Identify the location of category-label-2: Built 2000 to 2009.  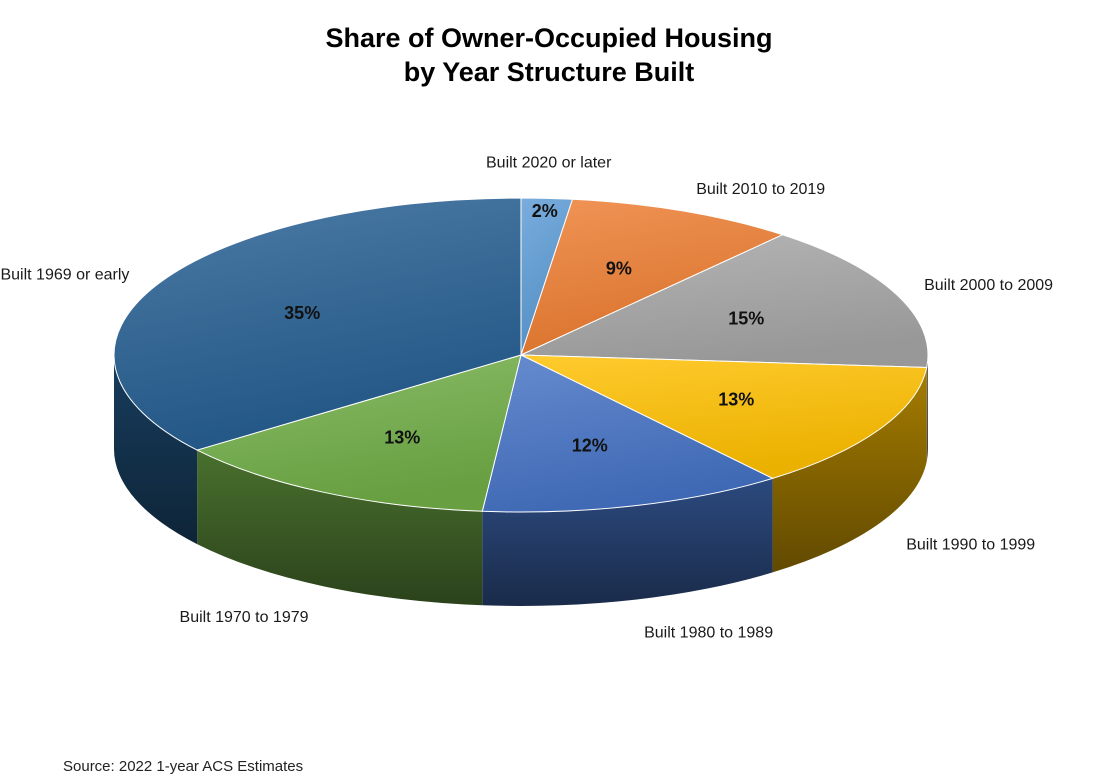
(988, 285).